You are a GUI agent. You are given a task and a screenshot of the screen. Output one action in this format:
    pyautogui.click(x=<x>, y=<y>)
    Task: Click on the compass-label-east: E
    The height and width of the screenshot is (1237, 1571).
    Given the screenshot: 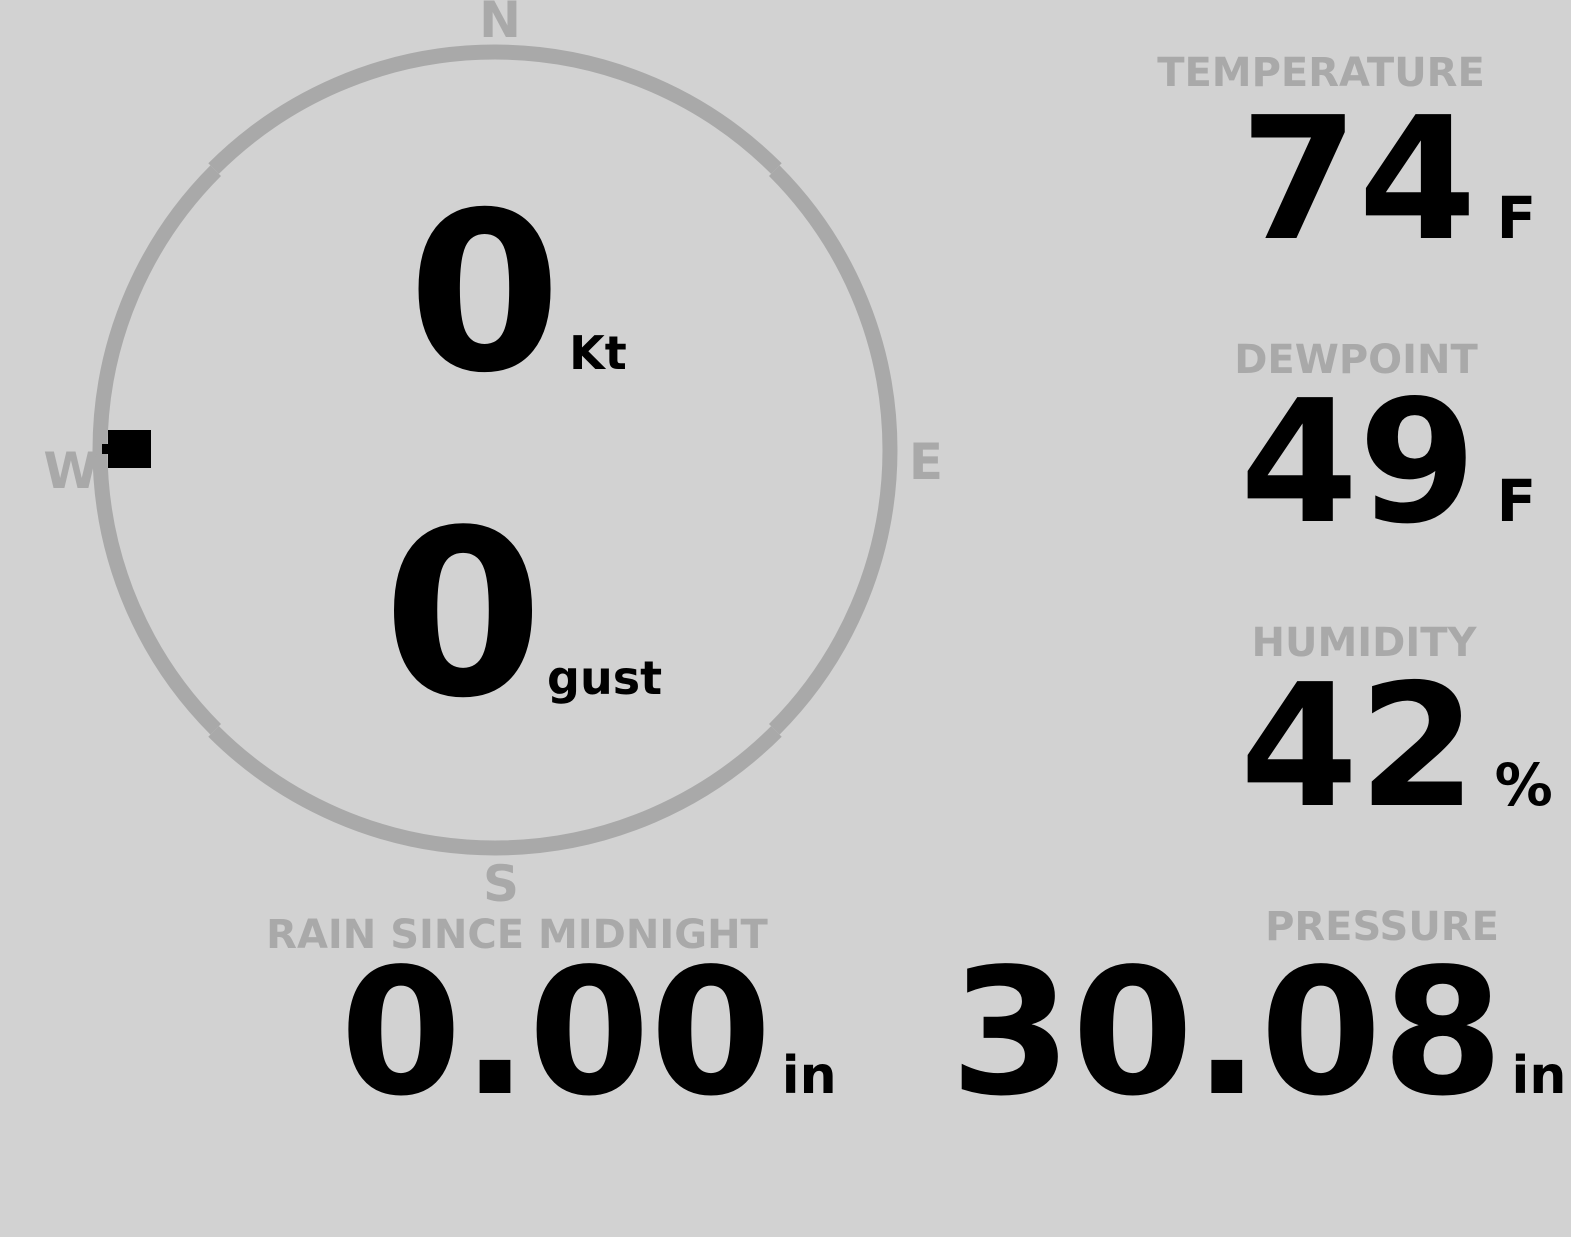 What is the action you would take?
    pyautogui.click(x=926, y=462)
    